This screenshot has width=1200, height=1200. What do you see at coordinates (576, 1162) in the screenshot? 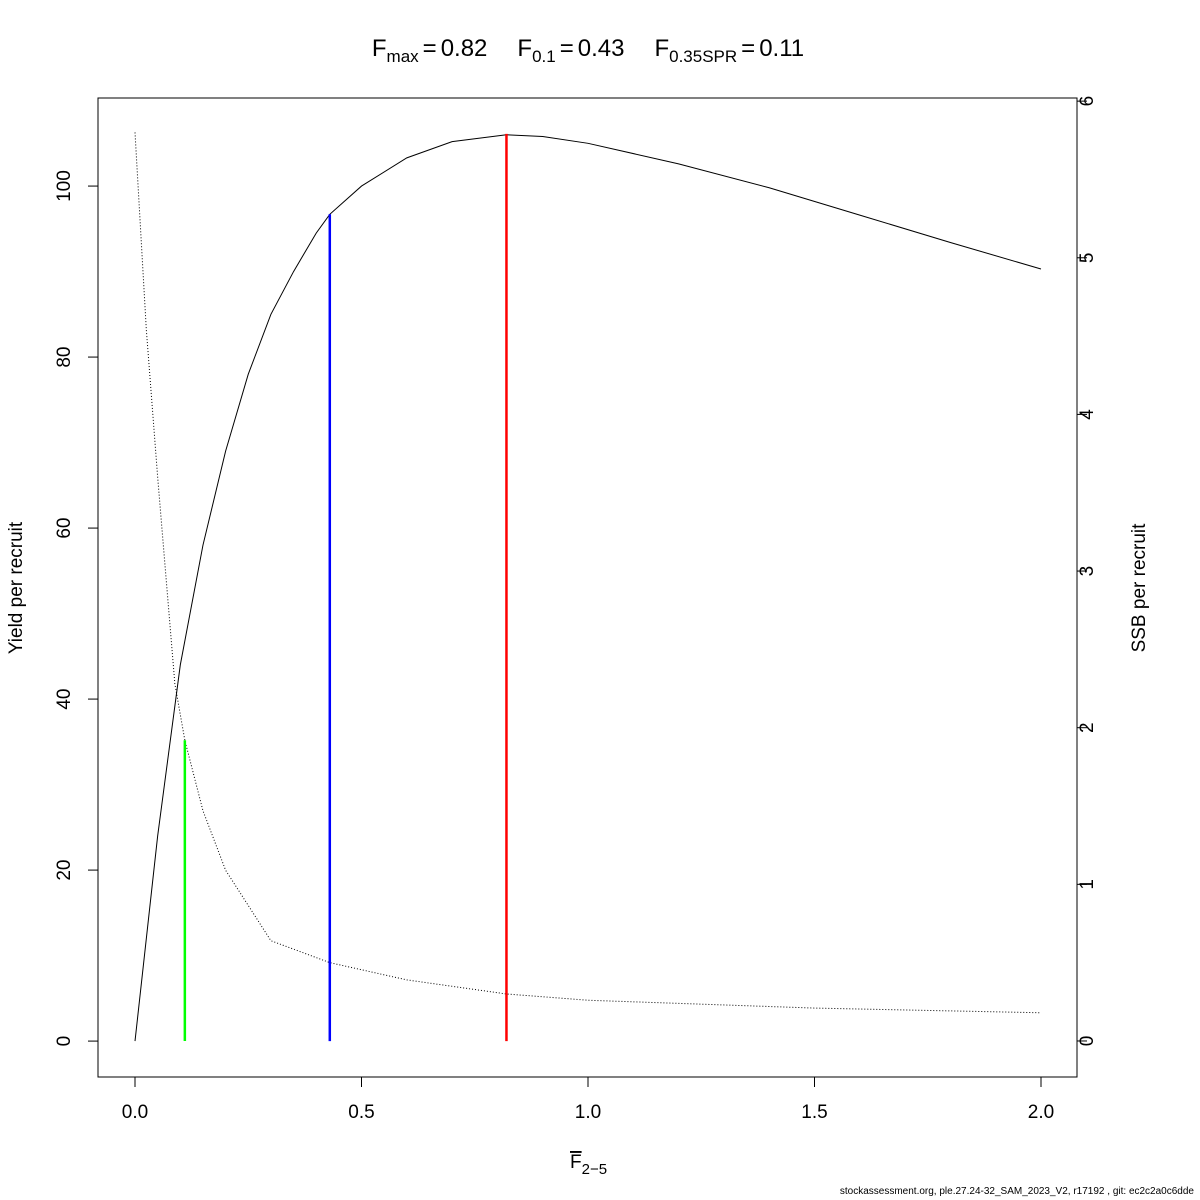
I see `x-label-symbol: F` at bounding box center [576, 1162].